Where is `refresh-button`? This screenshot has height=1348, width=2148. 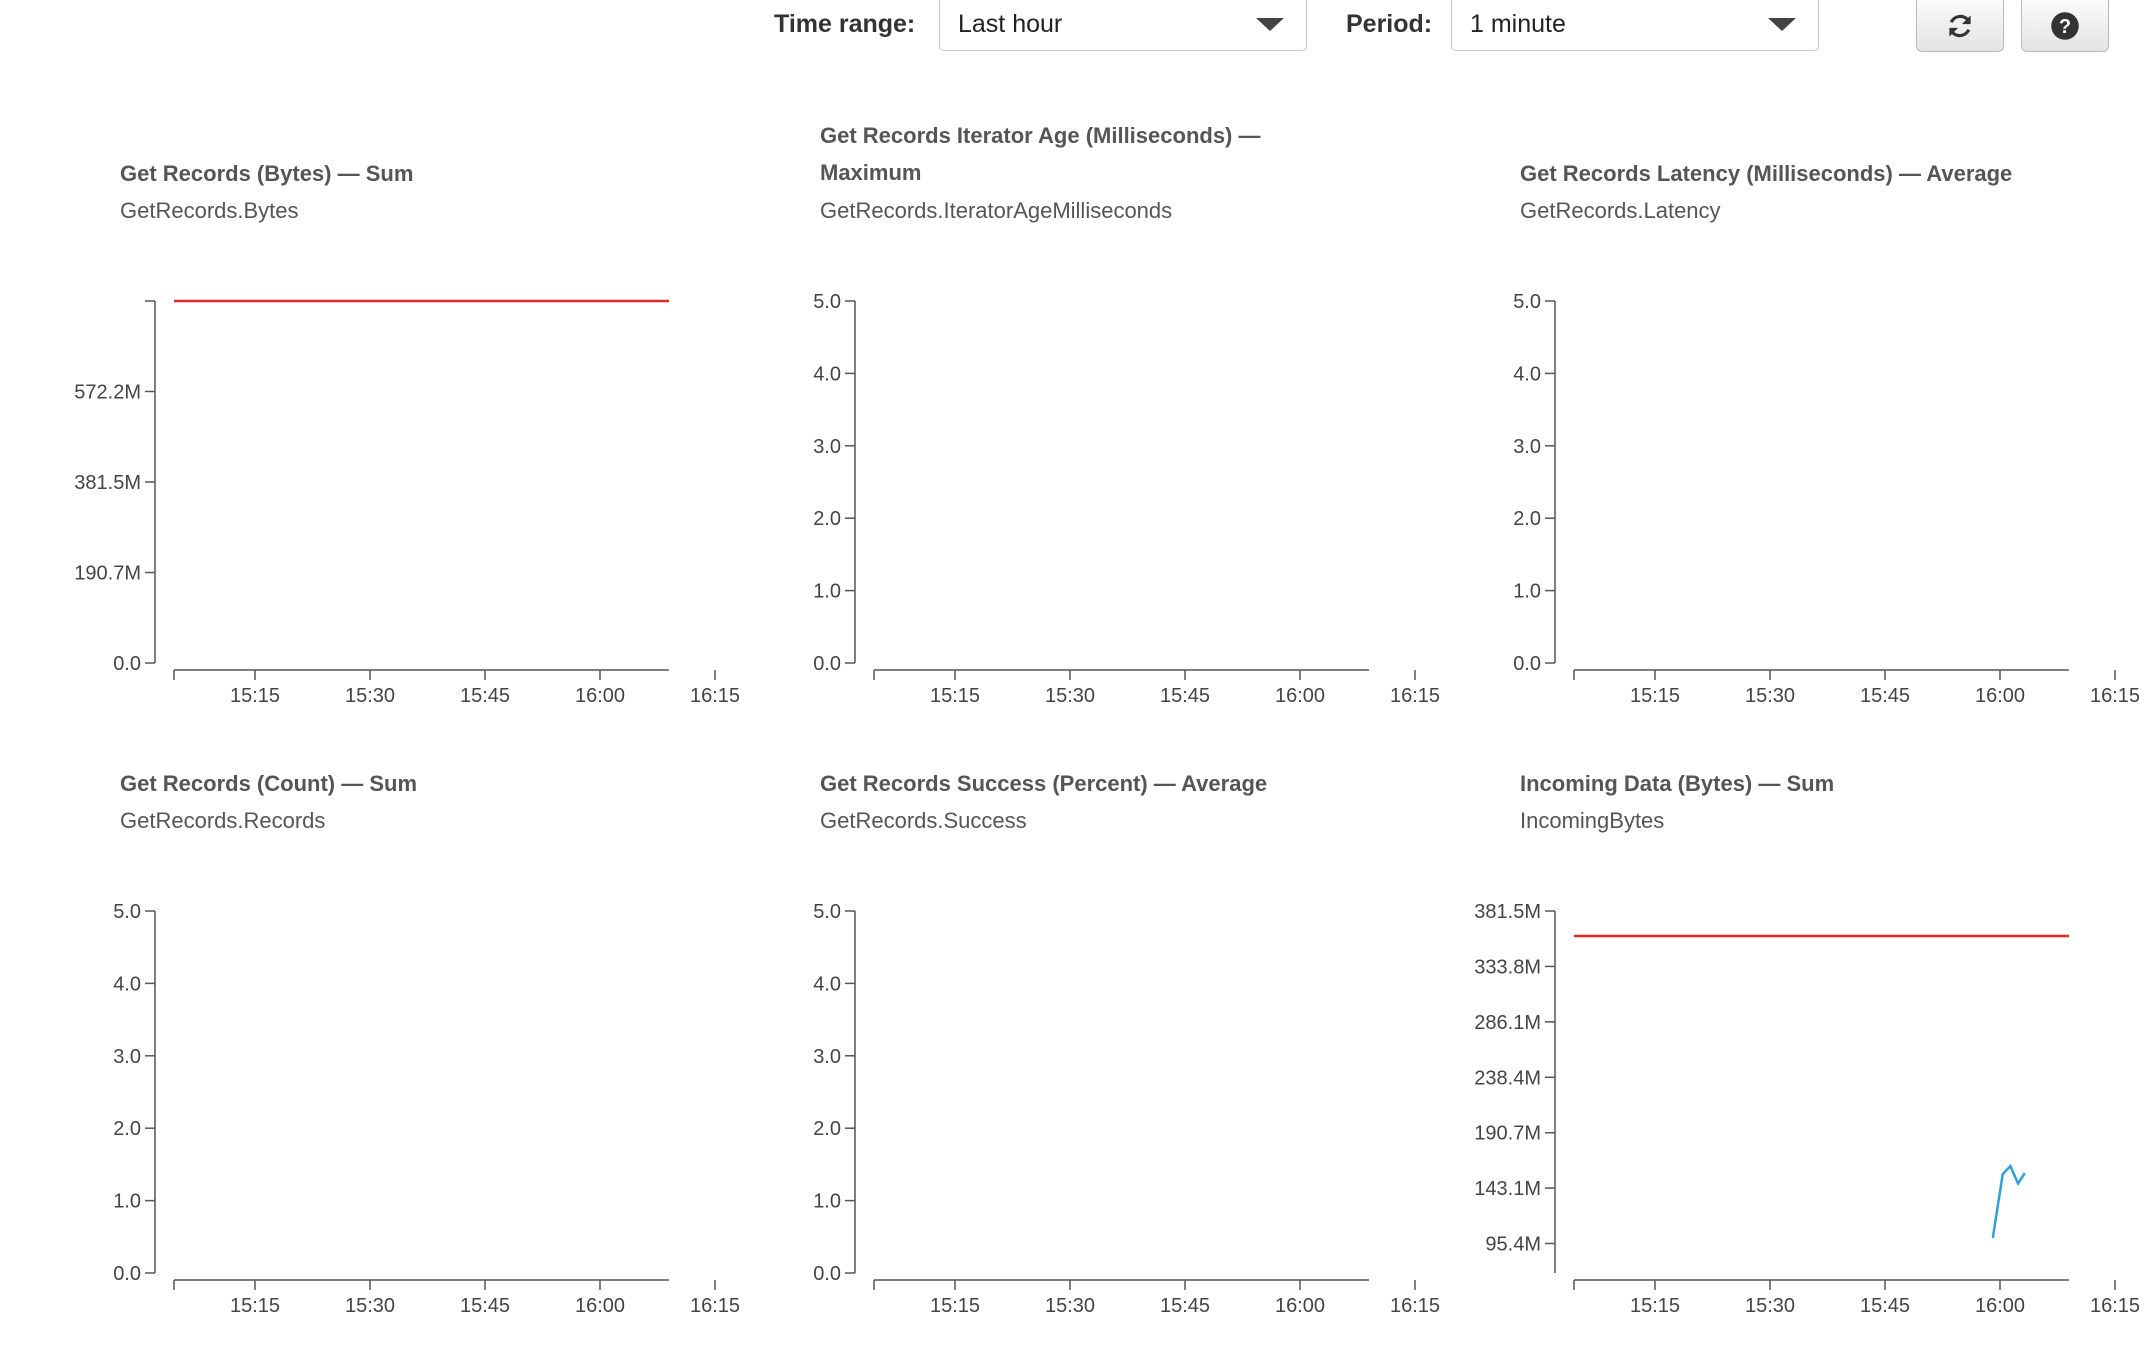 refresh-button is located at coordinates (1960, 26).